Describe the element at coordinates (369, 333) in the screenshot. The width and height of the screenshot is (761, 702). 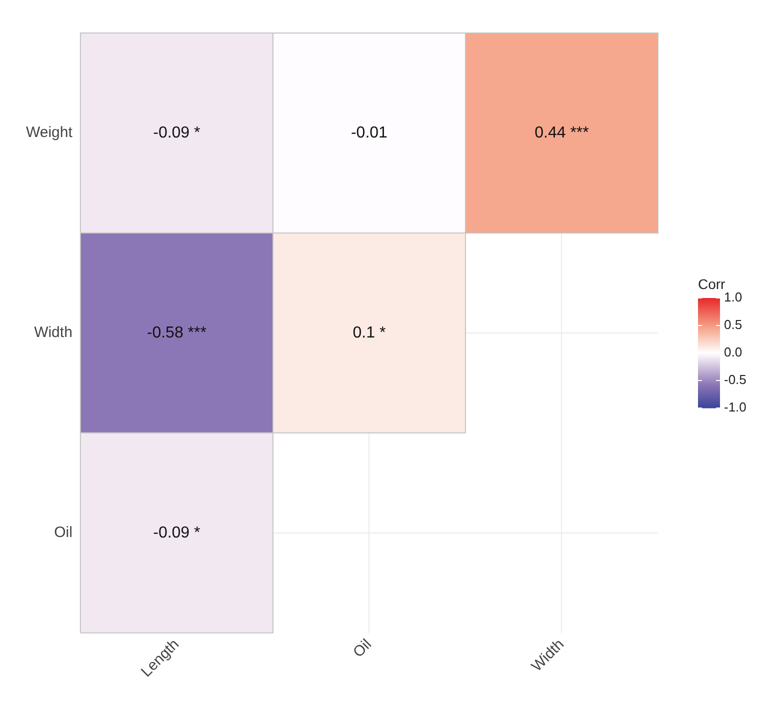
I see `data-label: 0.1 *` at that location.